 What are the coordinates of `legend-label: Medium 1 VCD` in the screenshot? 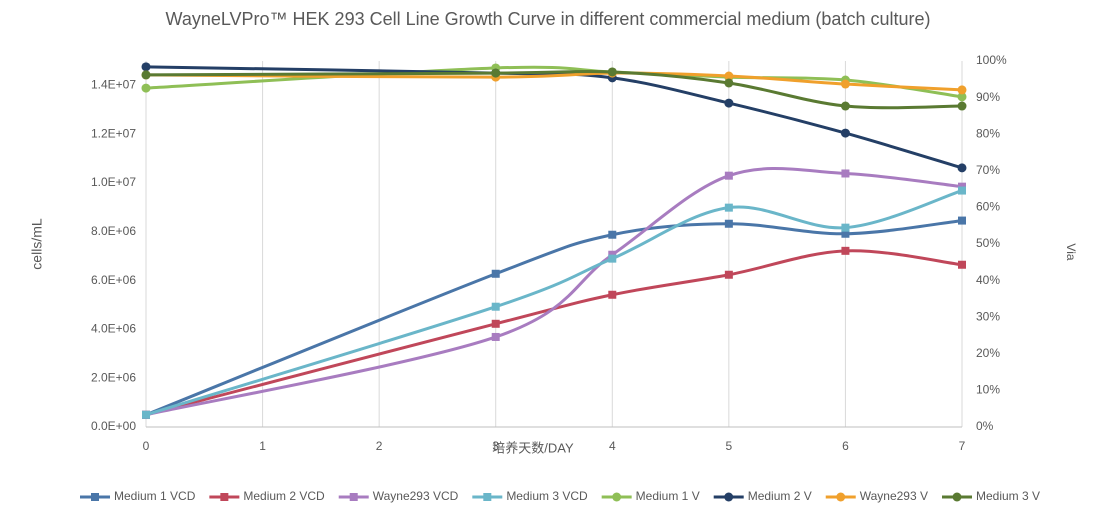 It's located at (155, 496).